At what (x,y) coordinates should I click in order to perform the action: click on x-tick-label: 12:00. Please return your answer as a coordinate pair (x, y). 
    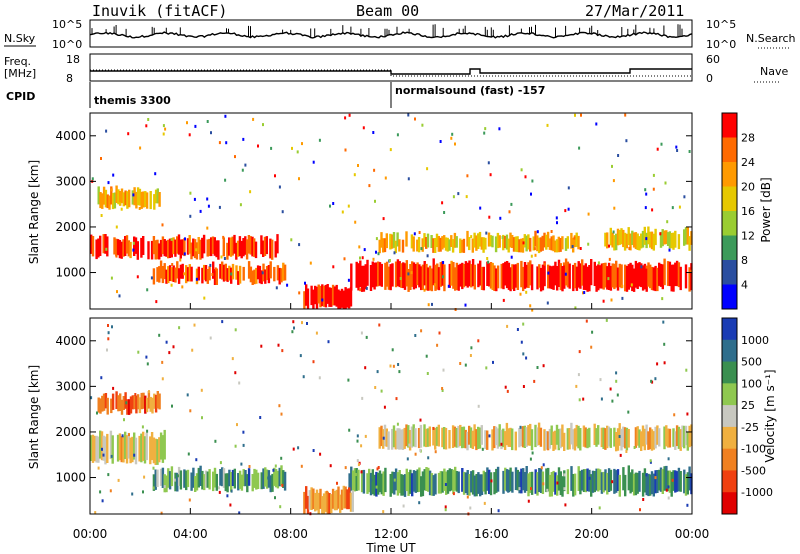
    Looking at the image, I should click on (391, 534).